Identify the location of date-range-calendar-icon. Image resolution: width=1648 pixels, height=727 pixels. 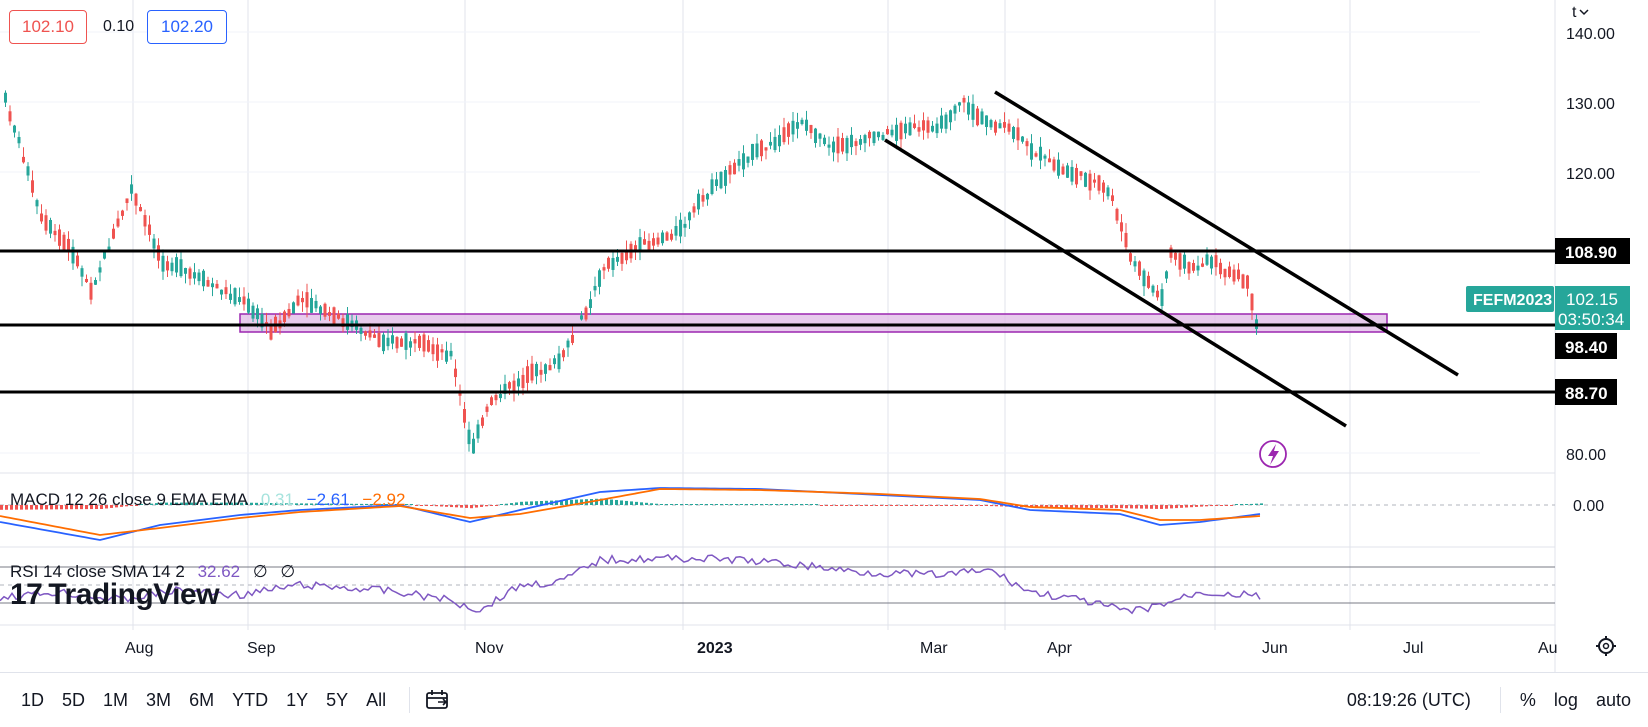
(438, 700).